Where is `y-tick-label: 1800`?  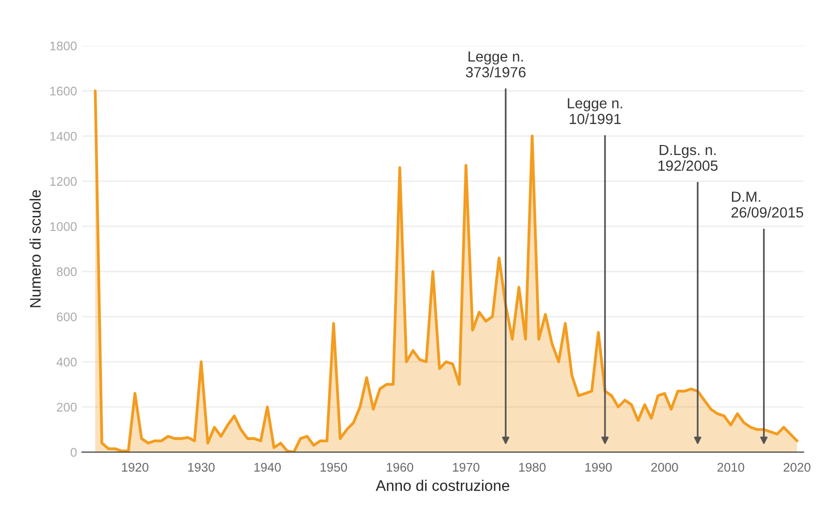 y-tick-label: 1800 is located at coordinates (63, 46).